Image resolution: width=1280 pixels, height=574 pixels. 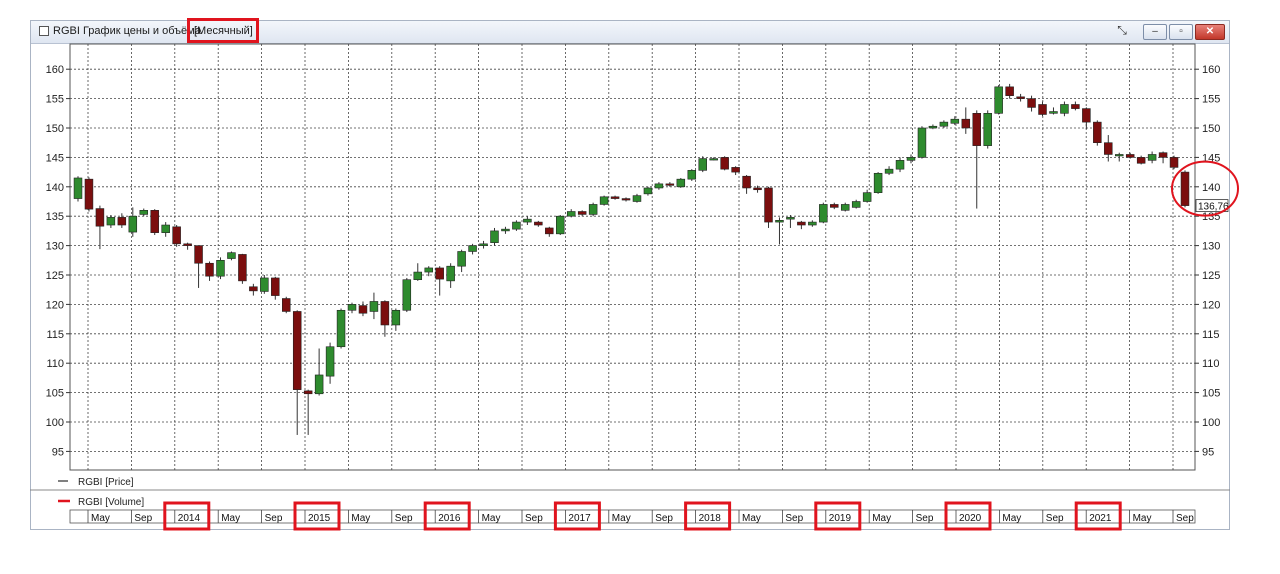 What do you see at coordinates (55, 335) in the screenshot?
I see `y-tick-label-left: 115` at bounding box center [55, 335].